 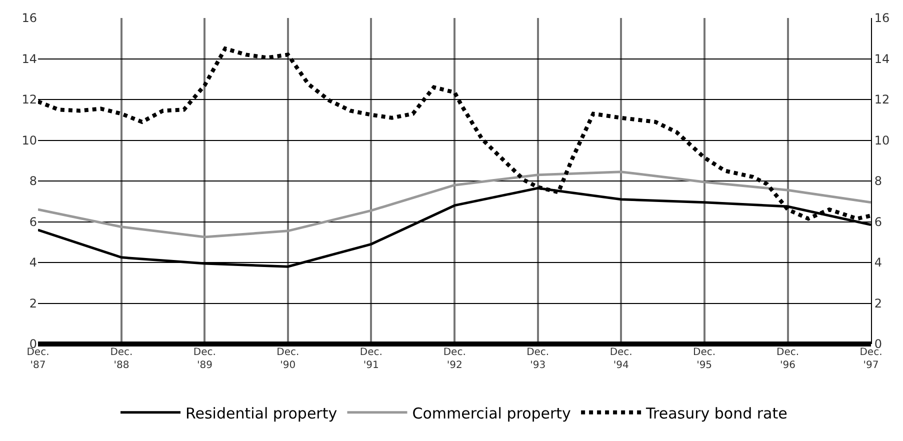 I want to click on x-tick-label: Dec. '92, so click(x=454, y=359).